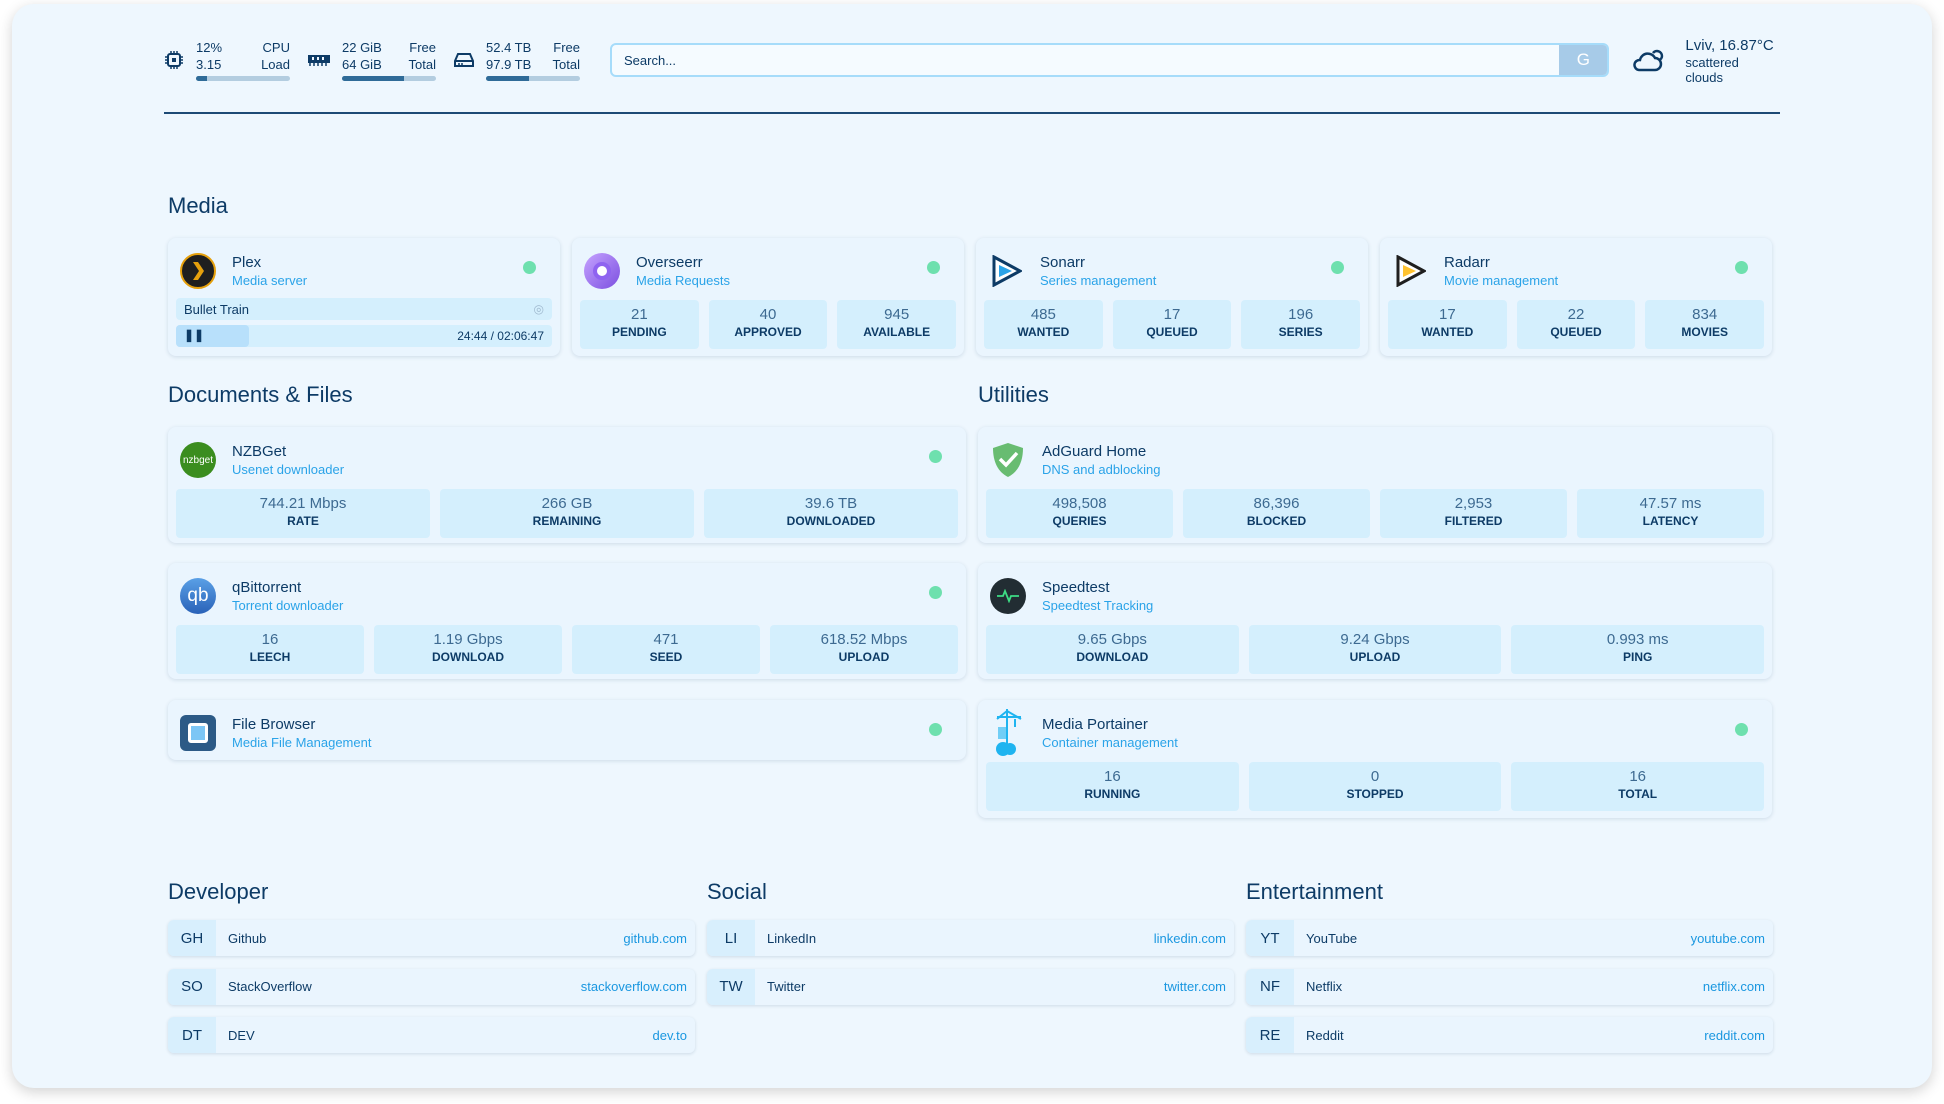  What do you see at coordinates (666, 639) in the screenshot?
I see `stat-value: 471` at bounding box center [666, 639].